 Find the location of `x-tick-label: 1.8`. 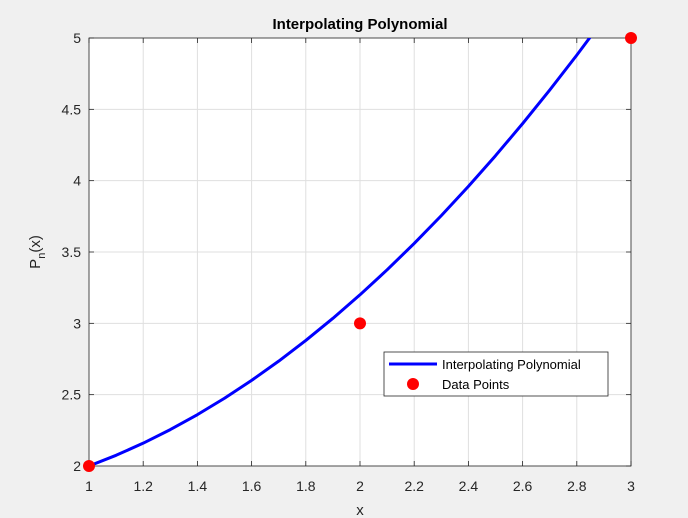

x-tick-label: 1.8 is located at coordinates (306, 486).